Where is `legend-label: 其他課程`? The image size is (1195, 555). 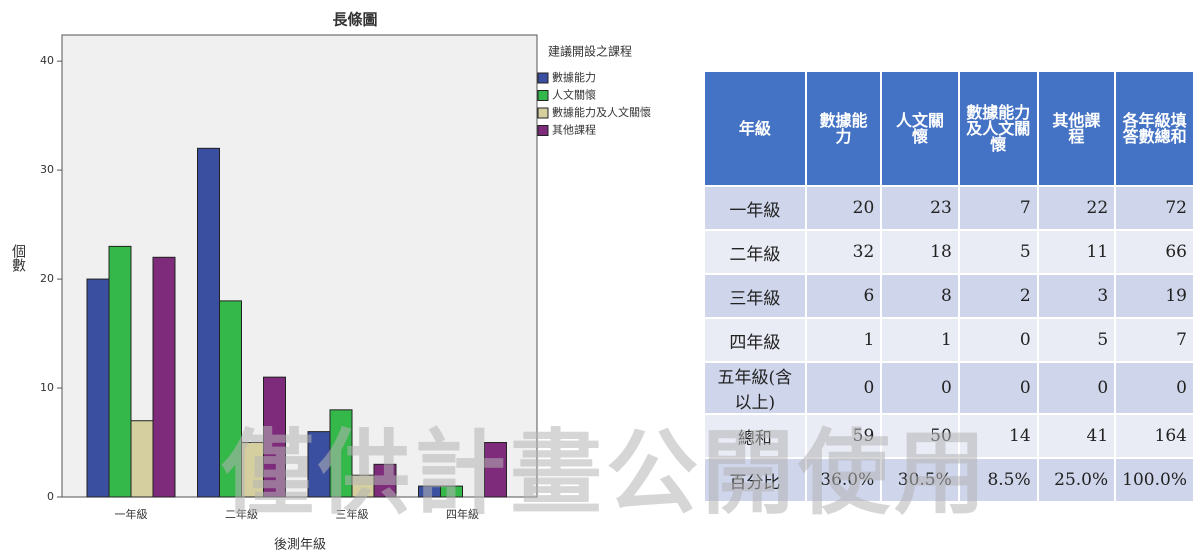
legend-label: 其他課程 is located at coordinates (574, 130).